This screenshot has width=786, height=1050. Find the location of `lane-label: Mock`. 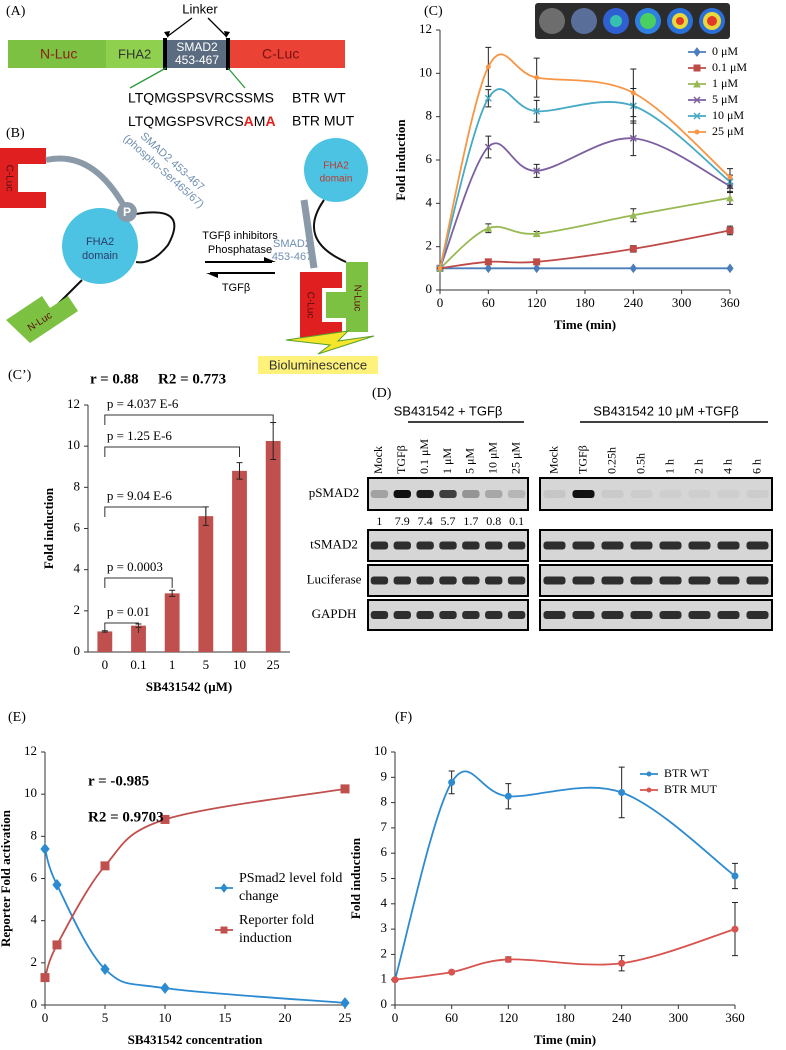

lane-label: Mock is located at coordinates (553, 460).